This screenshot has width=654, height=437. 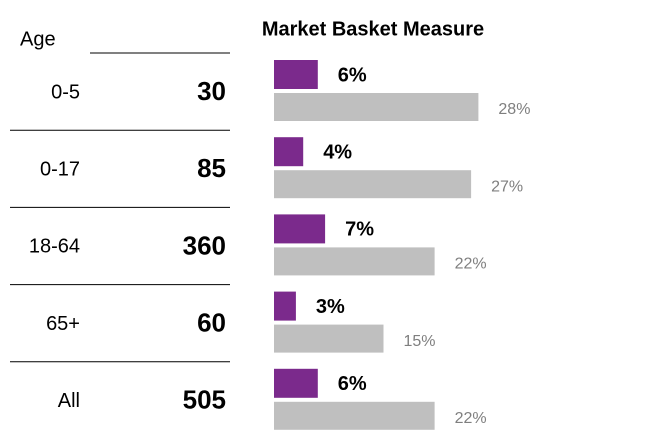 What do you see at coordinates (507, 186) in the screenshot?
I see `value-label: 27%` at bounding box center [507, 186].